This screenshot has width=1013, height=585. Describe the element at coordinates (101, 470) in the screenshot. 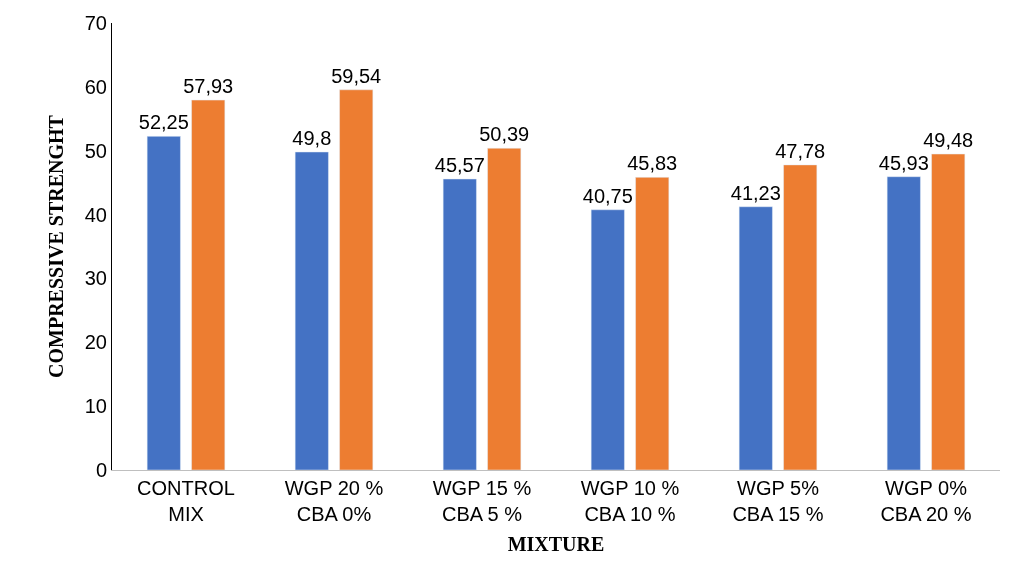

I see `y-tick-label: 0` at that location.